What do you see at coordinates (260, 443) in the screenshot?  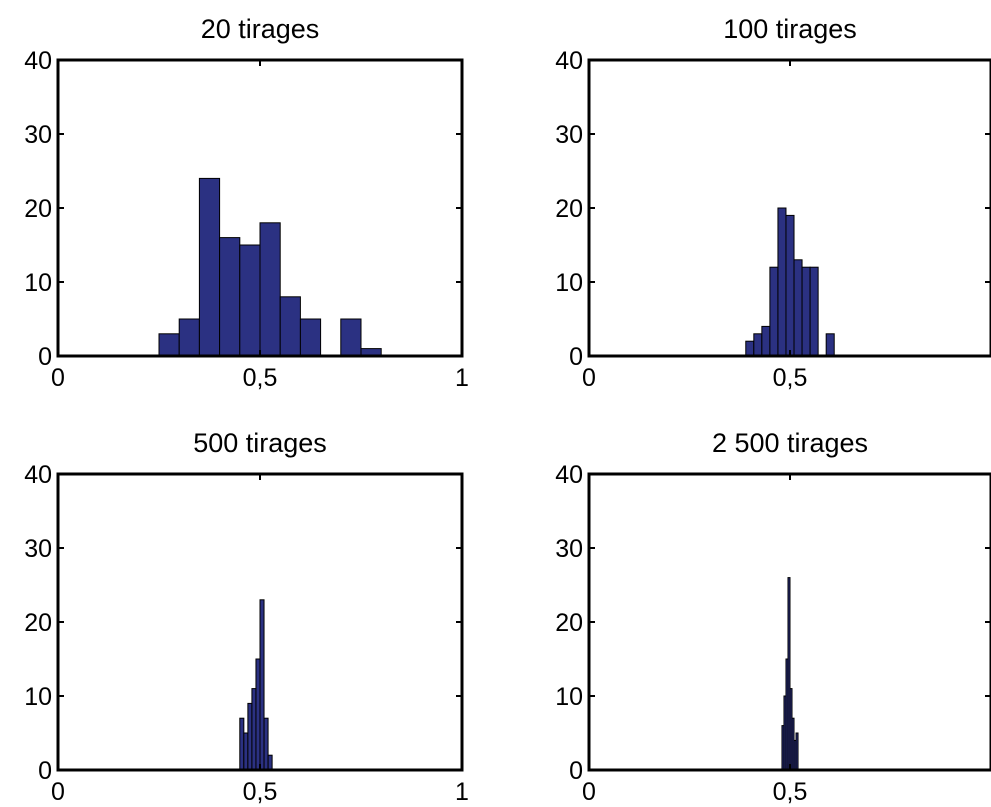 I see `panel-title: 500 tirages` at bounding box center [260, 443].